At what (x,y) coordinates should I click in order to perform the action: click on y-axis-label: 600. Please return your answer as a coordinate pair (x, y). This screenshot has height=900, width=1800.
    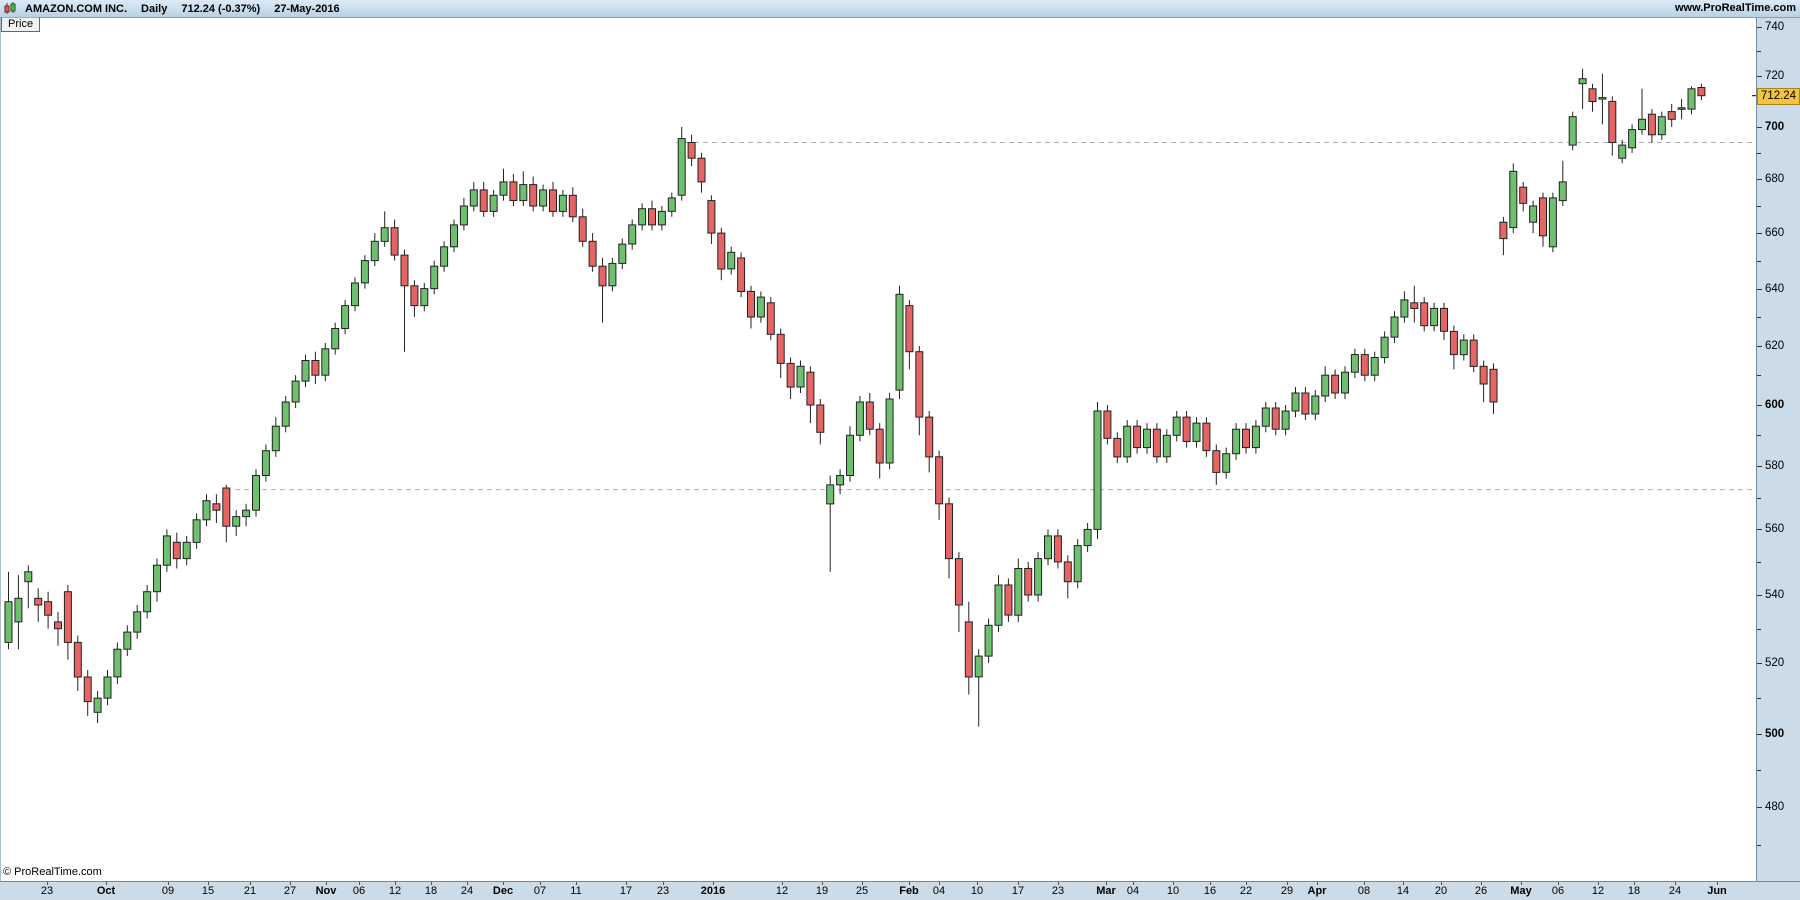
    Looking at the image, I should click on (1775, 405).